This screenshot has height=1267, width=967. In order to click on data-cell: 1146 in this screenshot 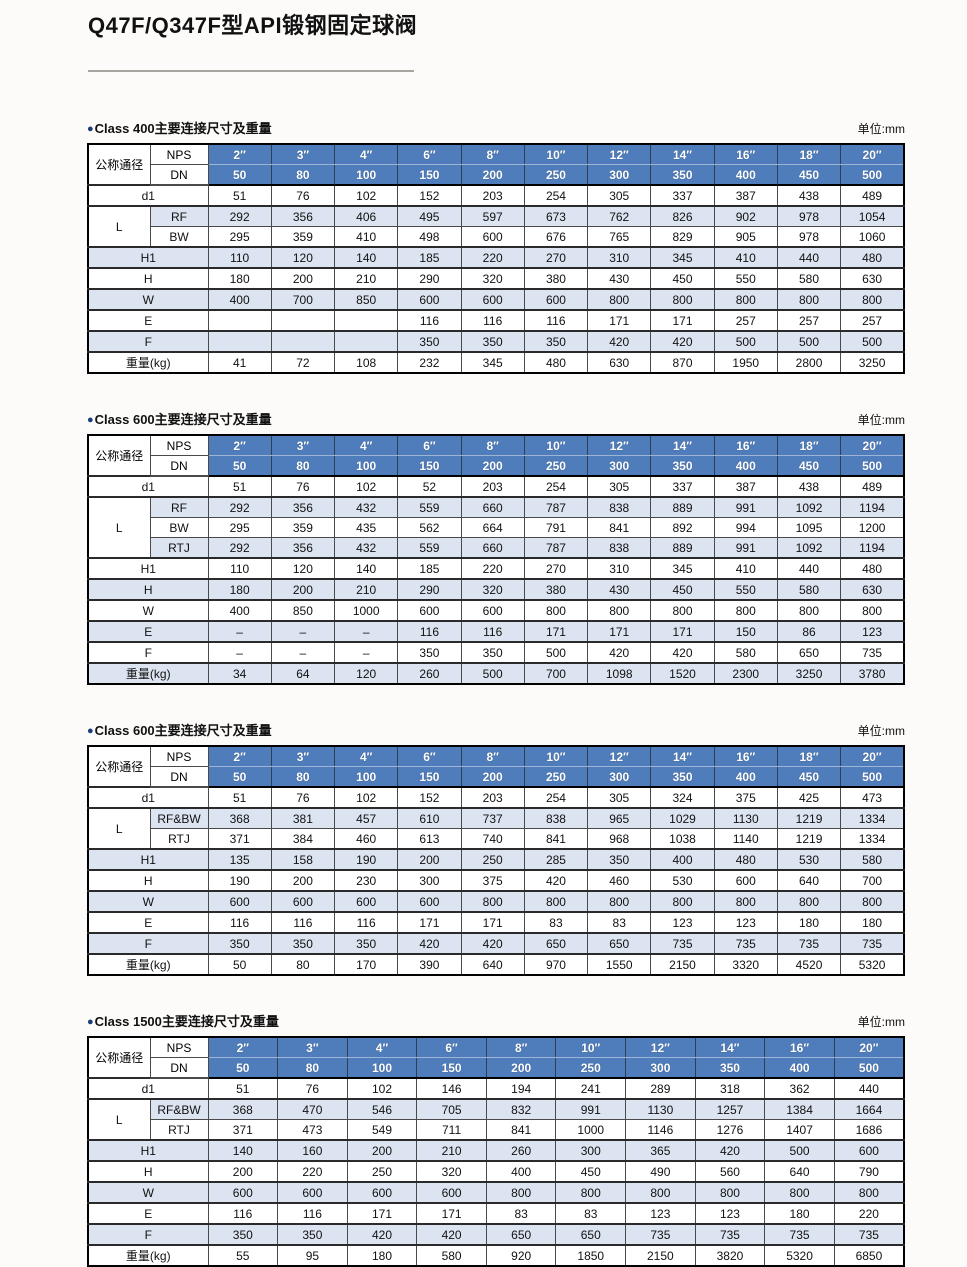, I will do `click(660, 1130)`.